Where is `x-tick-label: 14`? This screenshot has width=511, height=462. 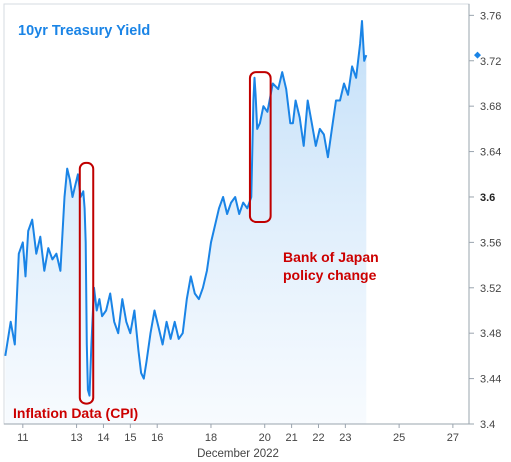 x-tick-label: 14 is located at coordinates (103, 438).